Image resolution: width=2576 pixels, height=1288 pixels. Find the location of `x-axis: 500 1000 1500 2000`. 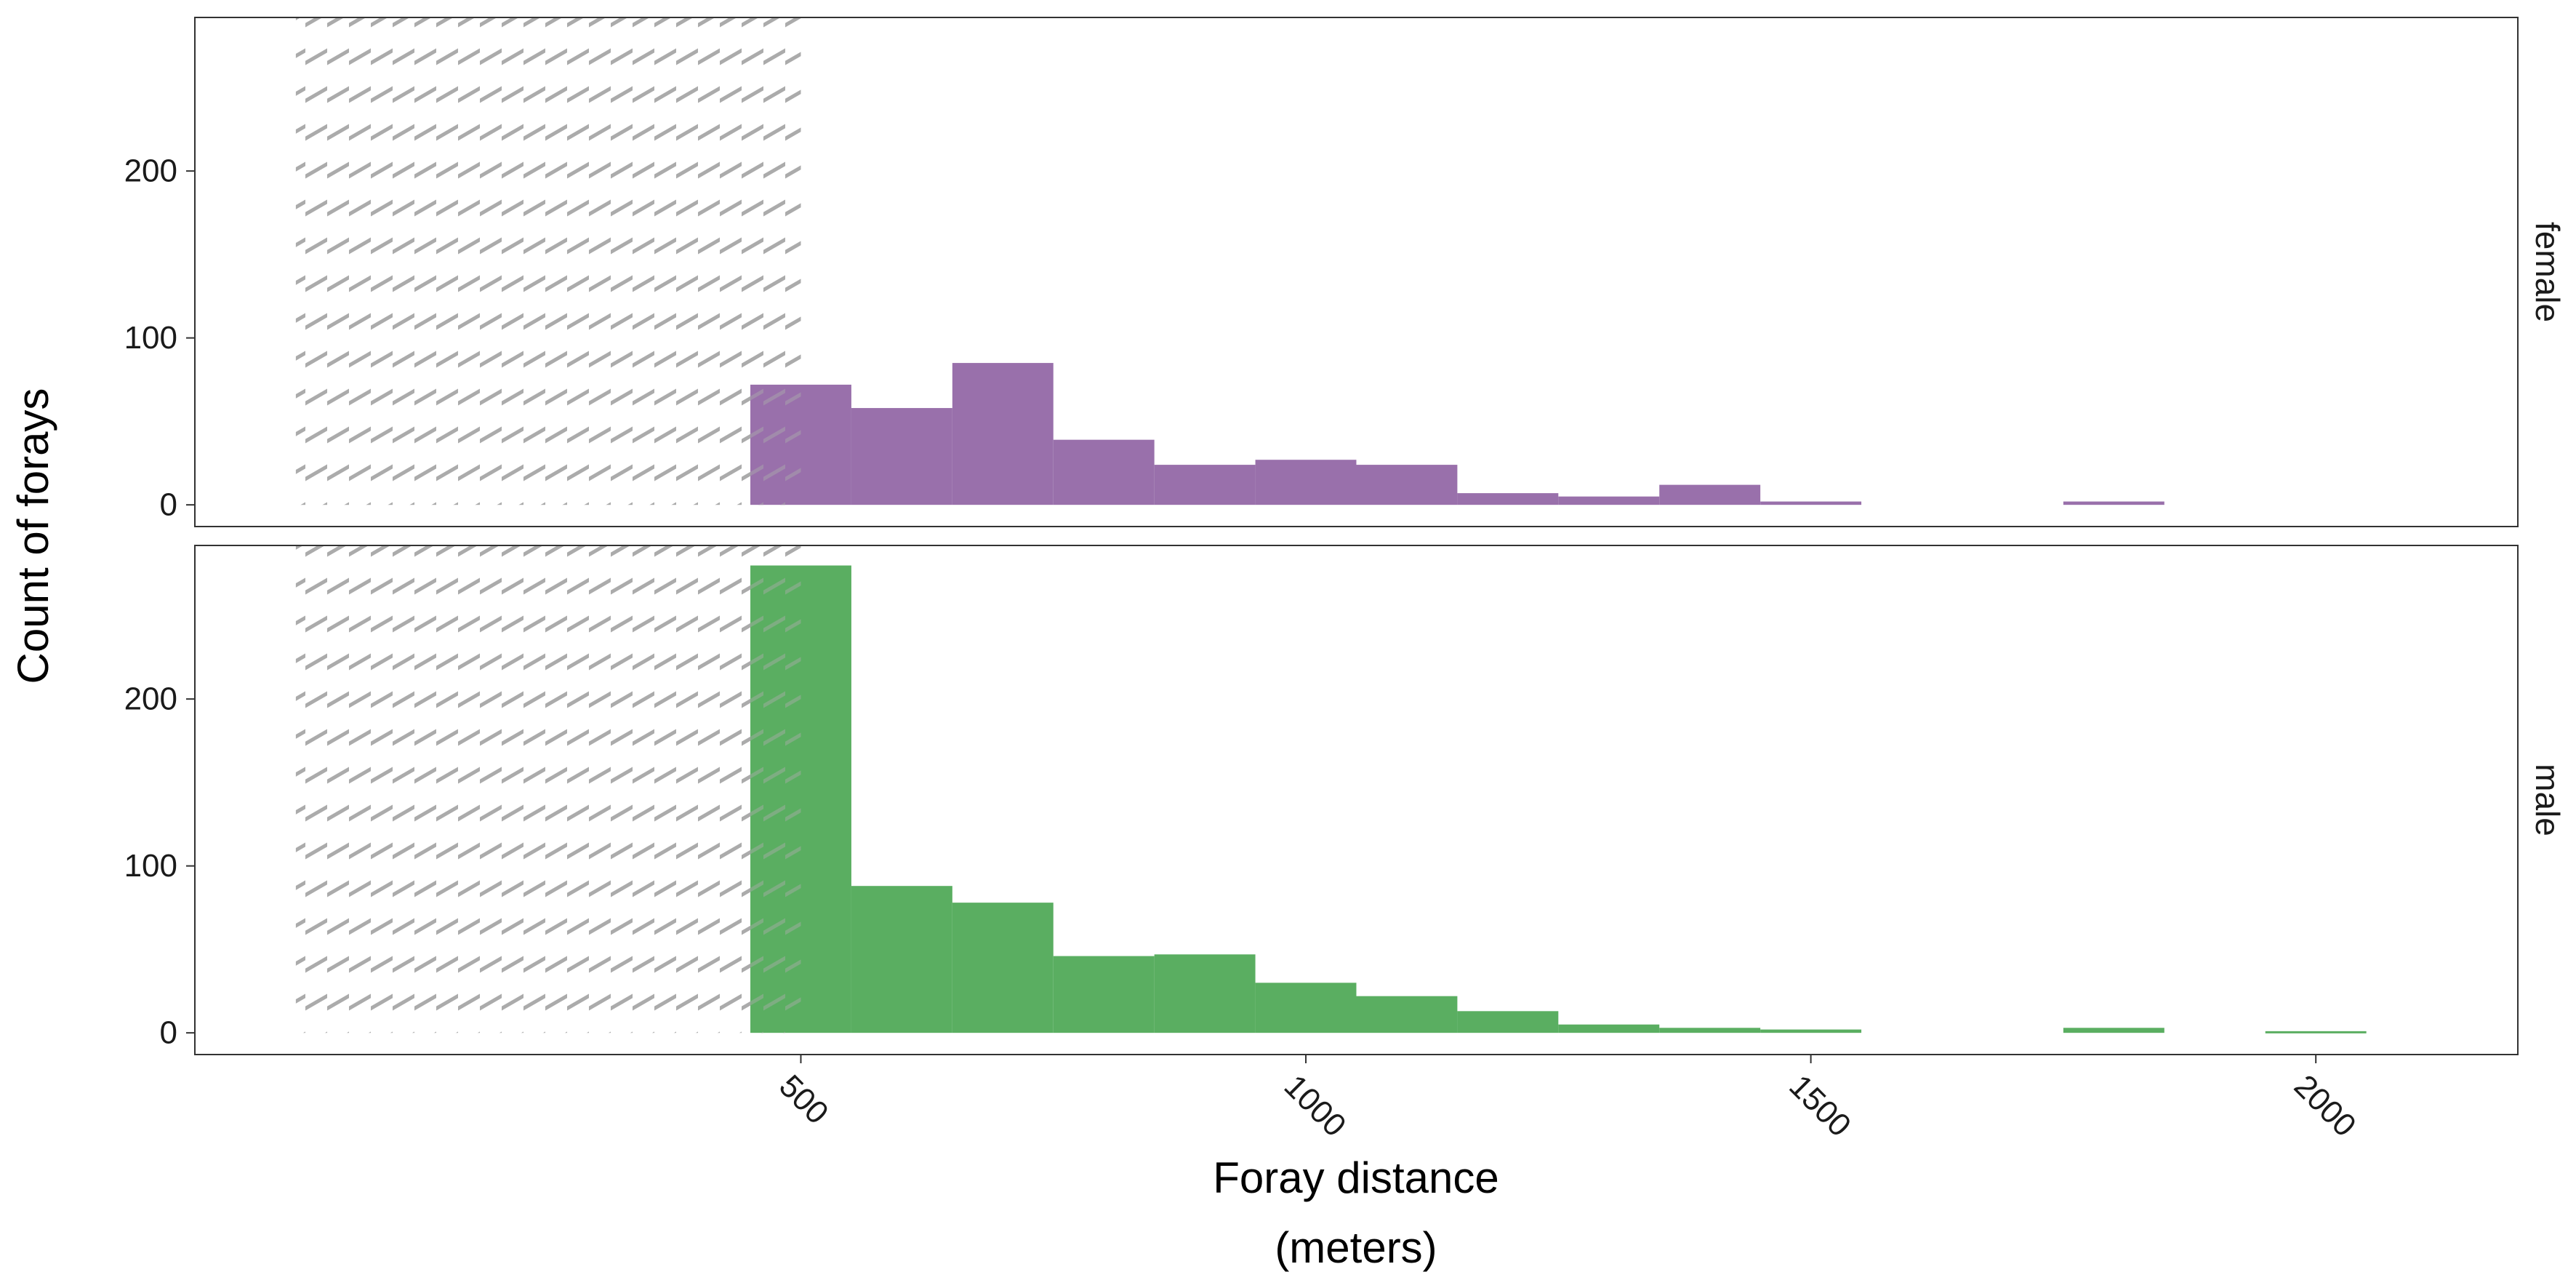

x-axis: 500 1000 1500 2000 is located at coordinates (1567, 1099).